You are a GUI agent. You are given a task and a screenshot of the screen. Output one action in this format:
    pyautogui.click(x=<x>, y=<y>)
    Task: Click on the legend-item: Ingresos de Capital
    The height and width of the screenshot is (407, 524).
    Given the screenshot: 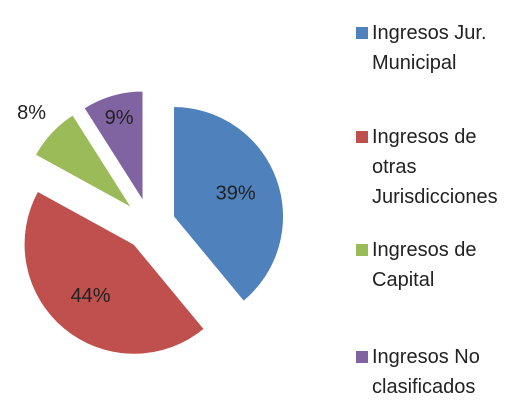 What is the action you would take?
    pyautogui.click(x=440, y=265)
    